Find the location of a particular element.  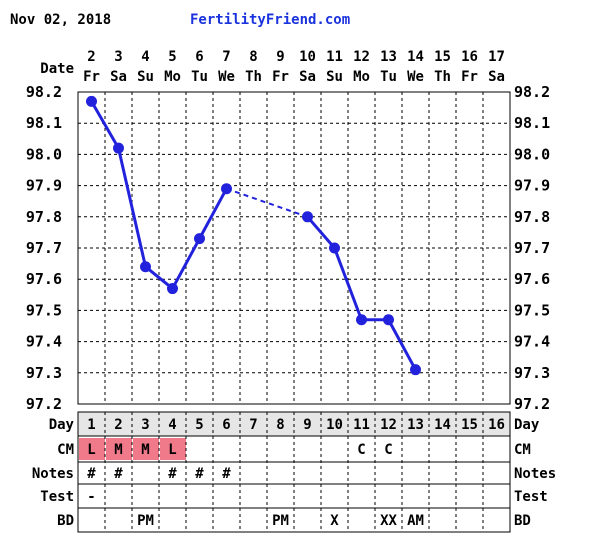

y-tick-label-left: 97.8 is located at coordinates (44, 217).